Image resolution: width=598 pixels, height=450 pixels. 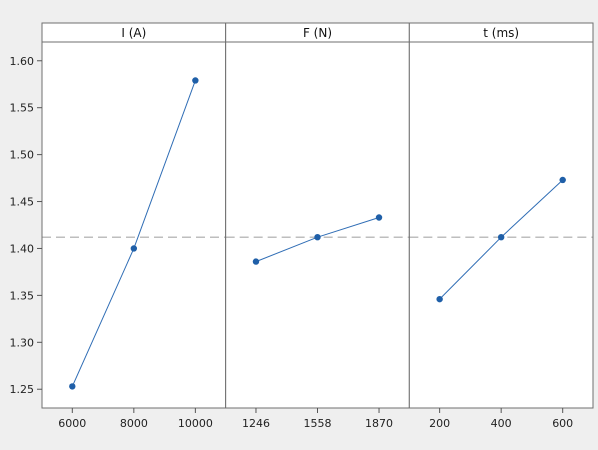 What do you see at coordinates (501, 33) in the screenshot?
I see `panel-header-label: t (ms)` at bounding box center [501, 33].